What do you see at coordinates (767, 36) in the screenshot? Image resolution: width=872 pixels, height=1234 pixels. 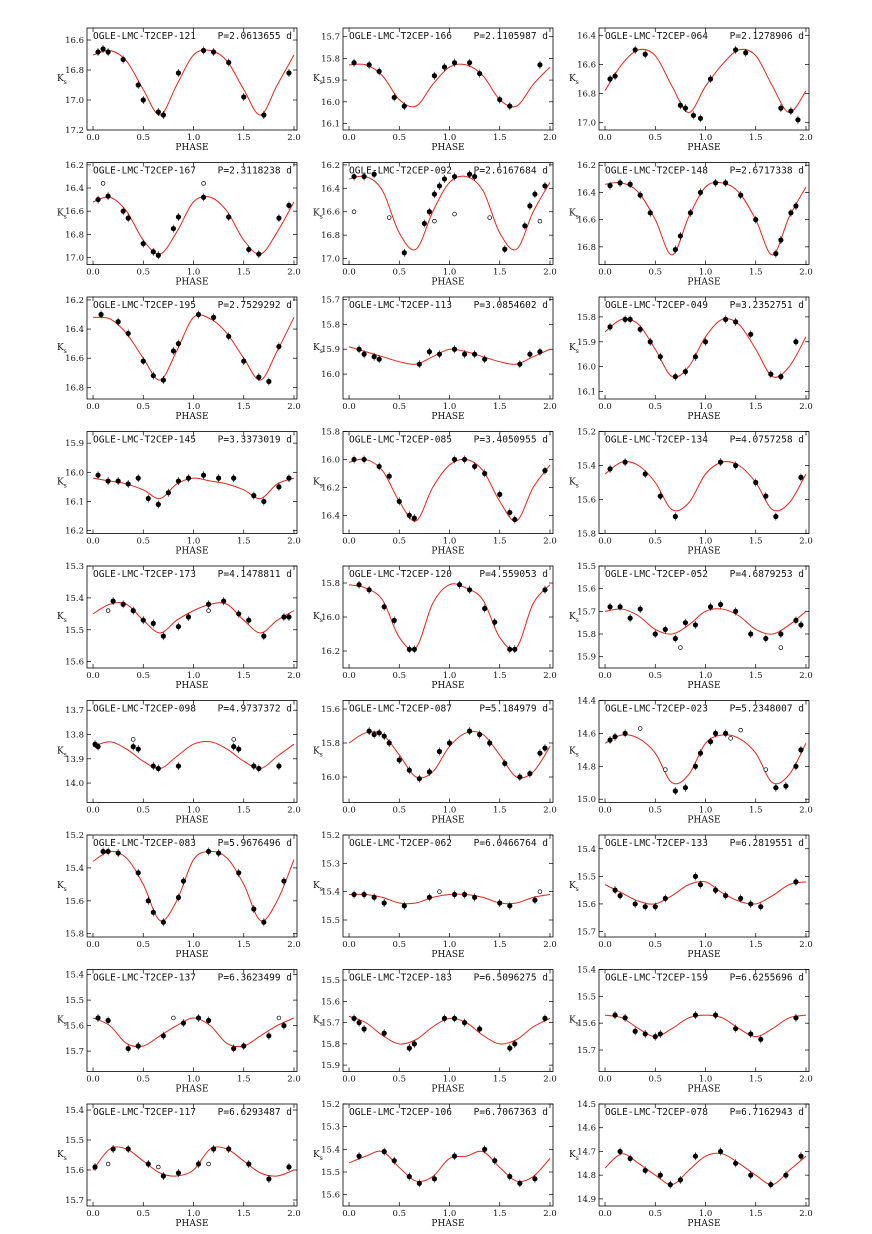 I see `panel-period: P=2.1278906 d` at bounding box center [767, 36].